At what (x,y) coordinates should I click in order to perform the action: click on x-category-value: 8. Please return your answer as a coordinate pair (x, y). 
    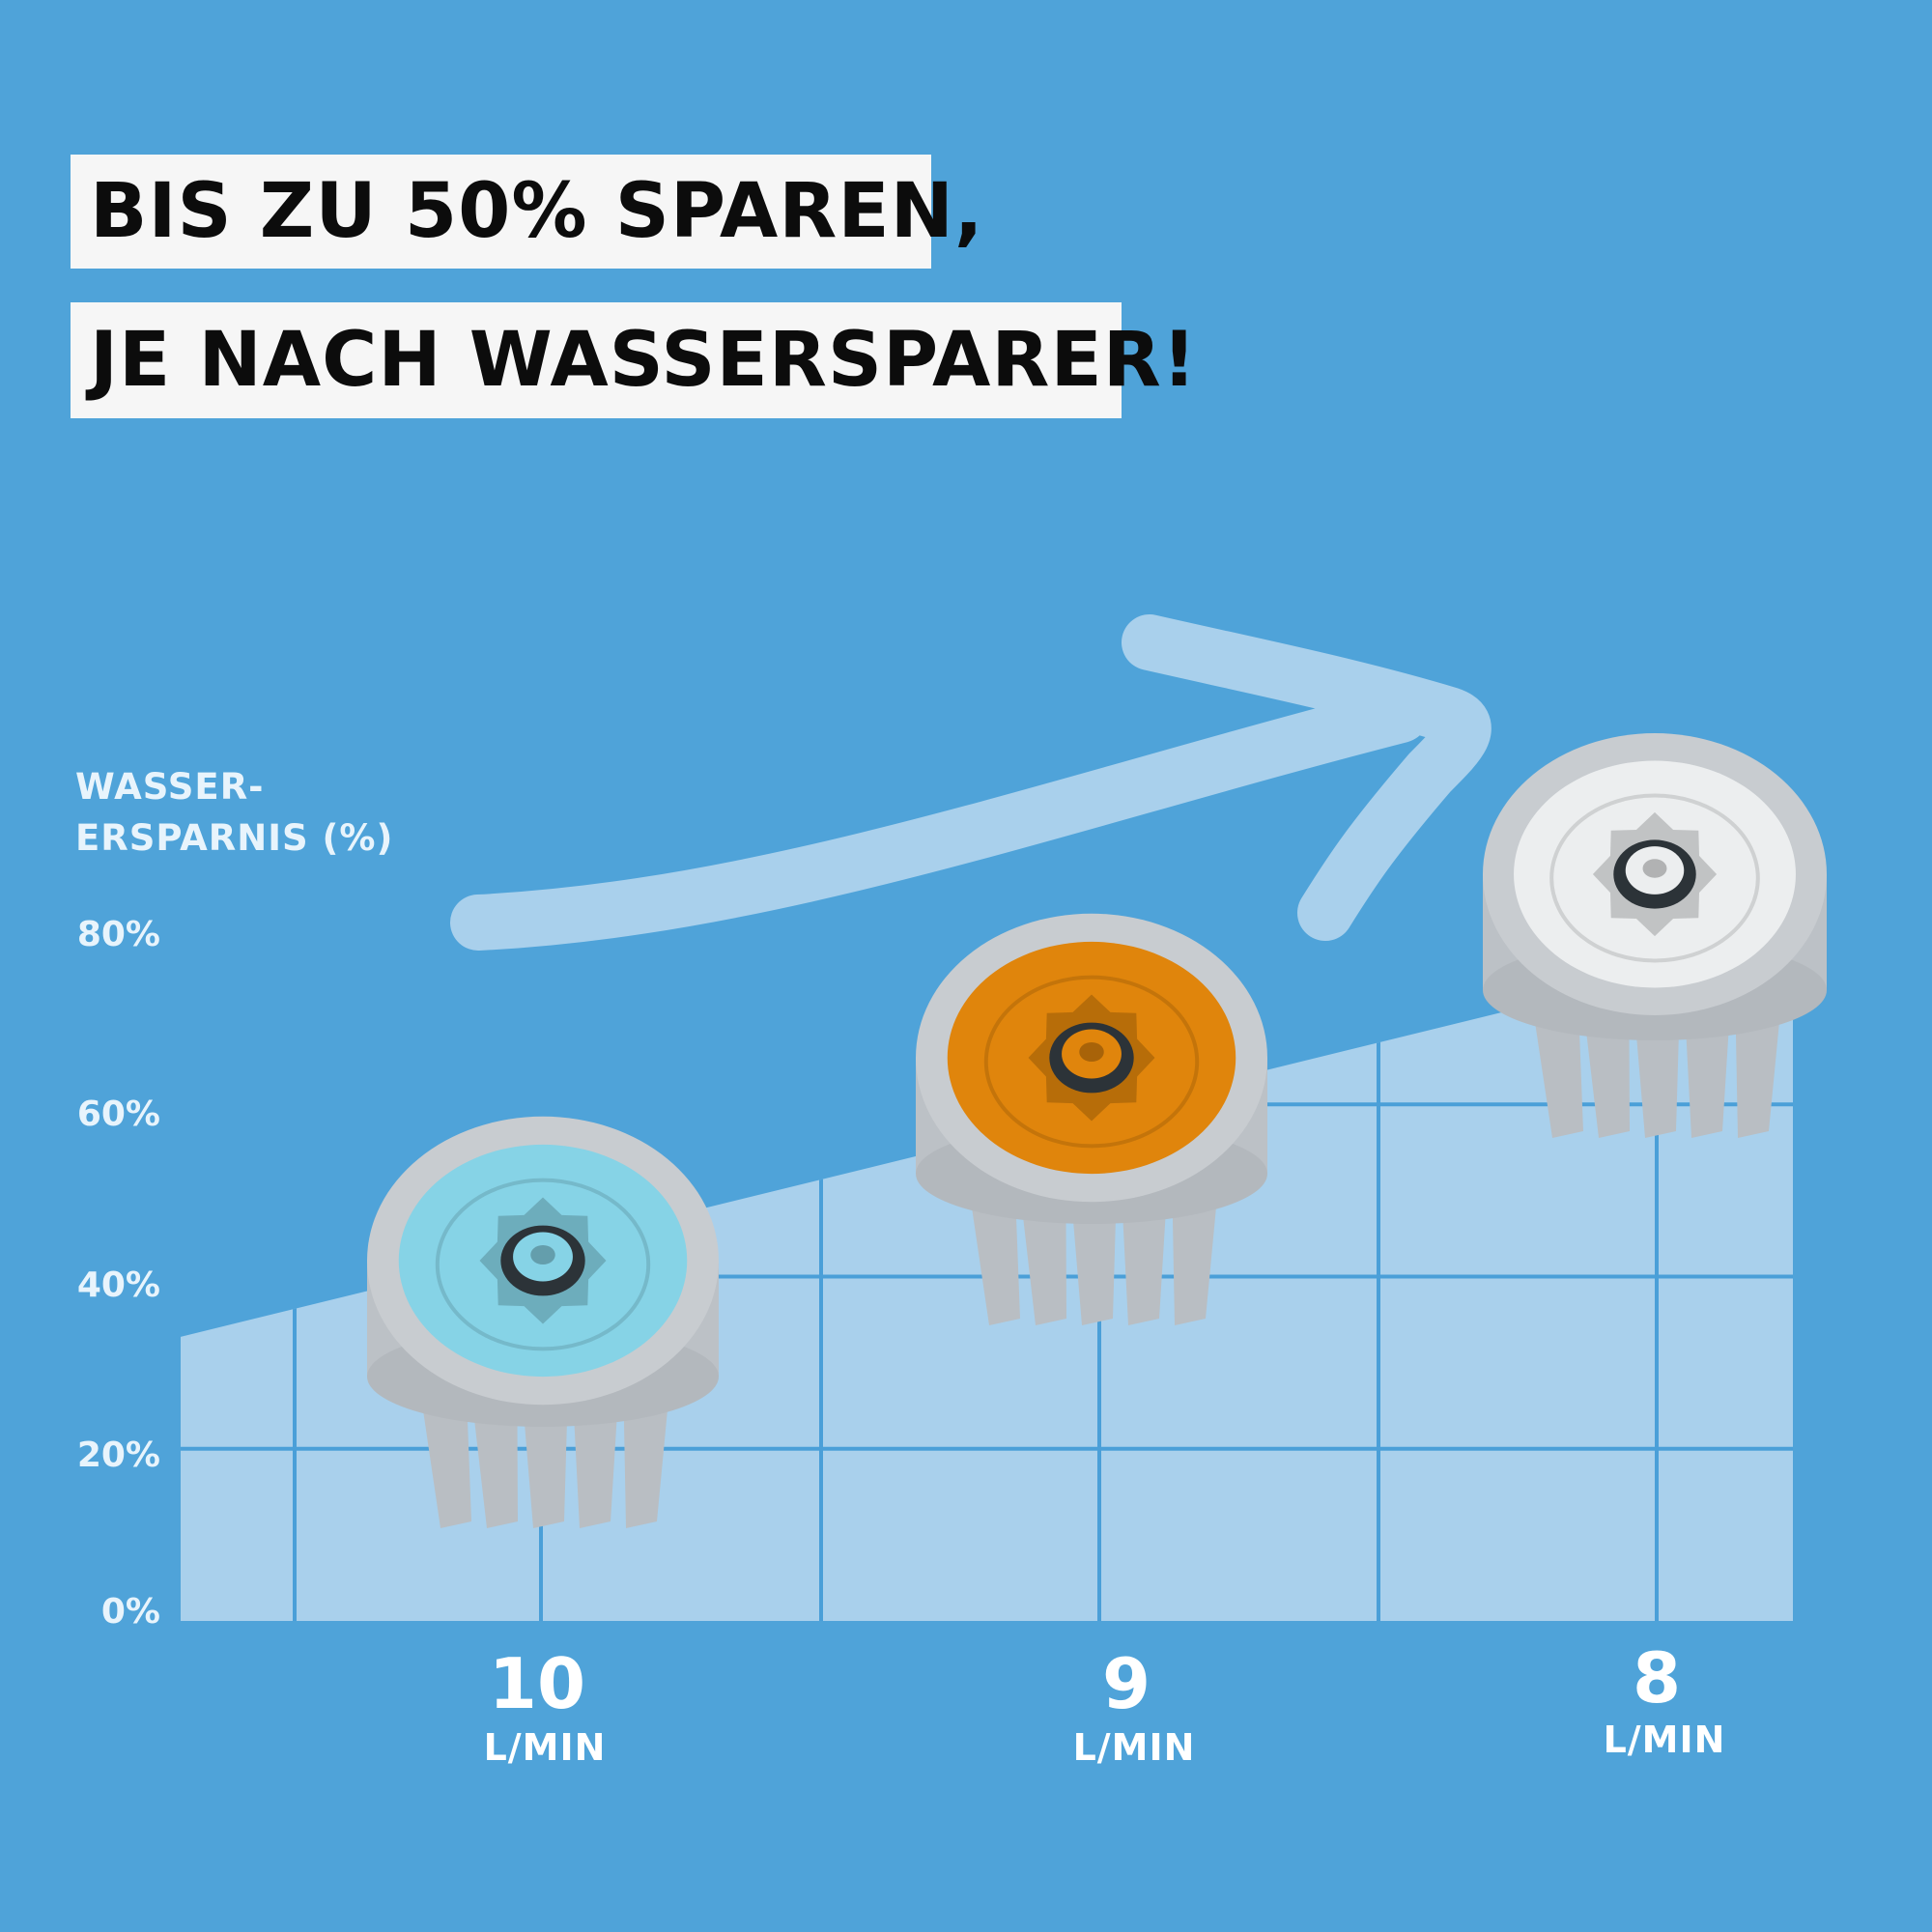
    Looking at the image, I should click on (1657, 1678).